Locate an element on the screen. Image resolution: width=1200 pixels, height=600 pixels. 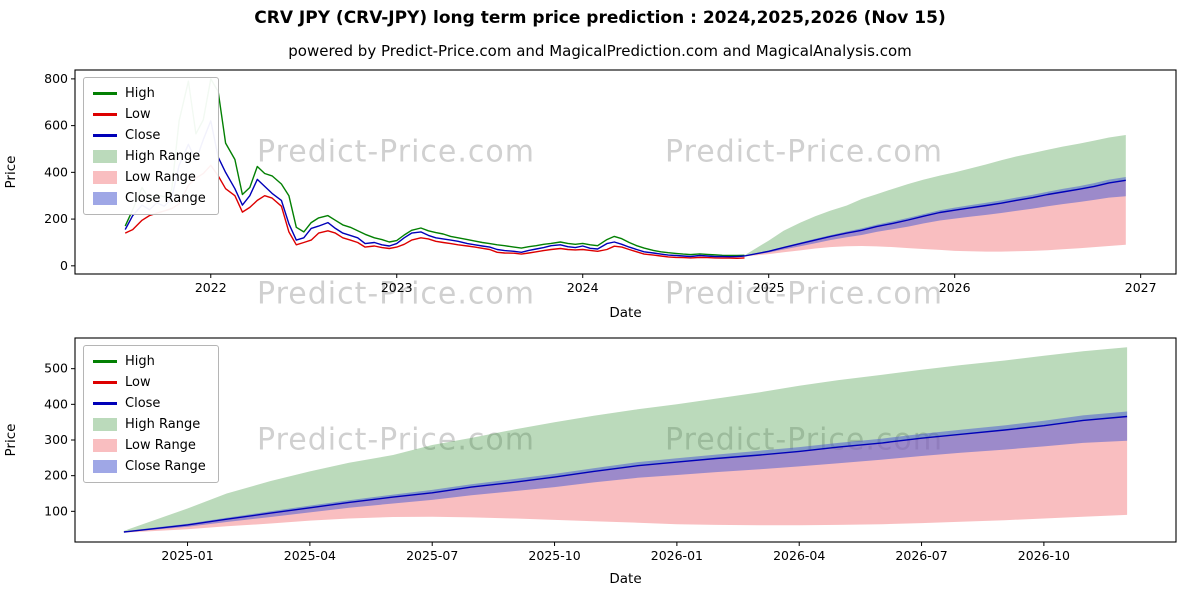
x-tick-label: 2022 is located at coordinates (211, 287).